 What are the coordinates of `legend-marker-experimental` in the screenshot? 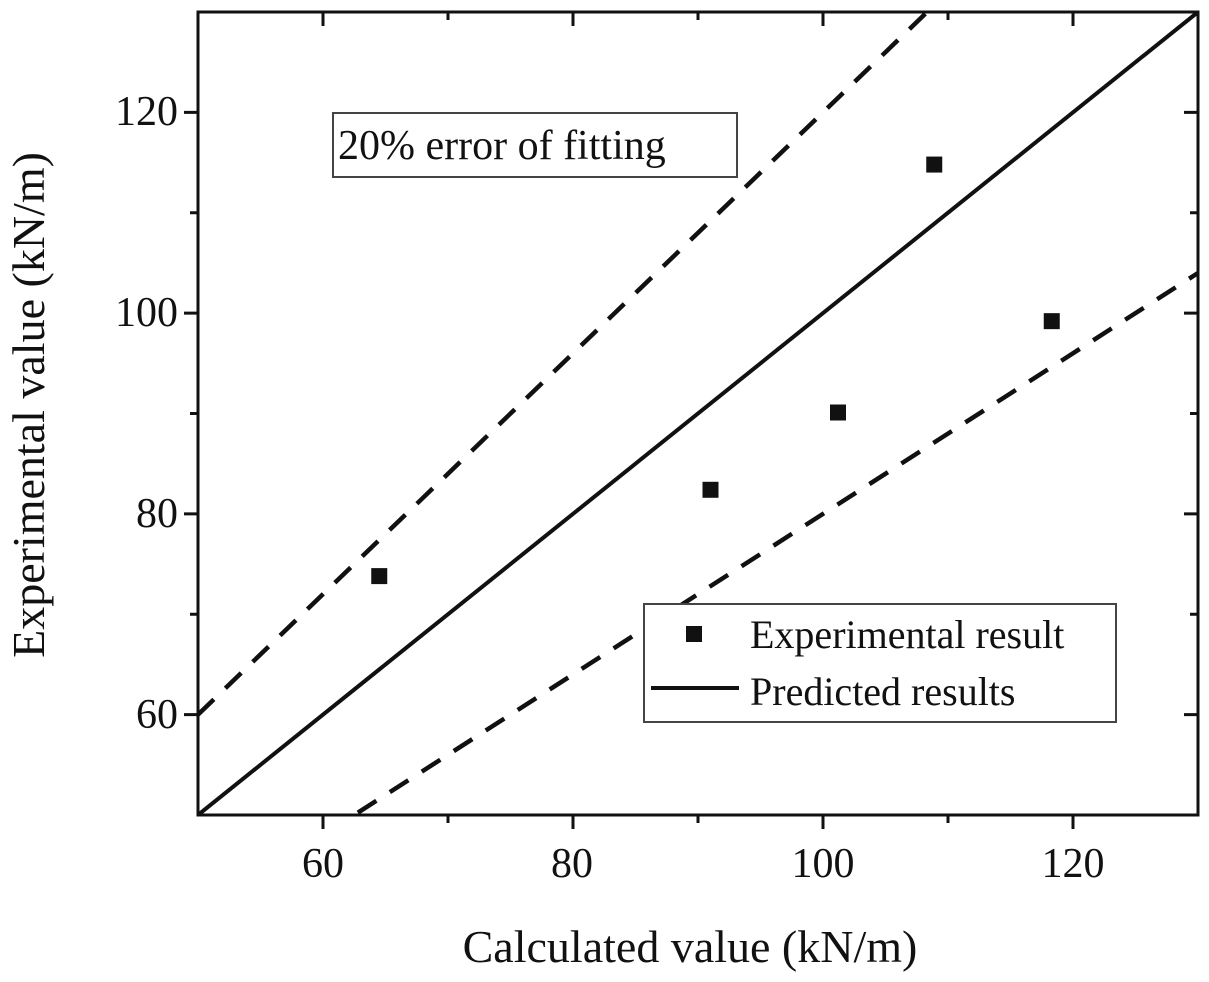 It's located at (694, 634).